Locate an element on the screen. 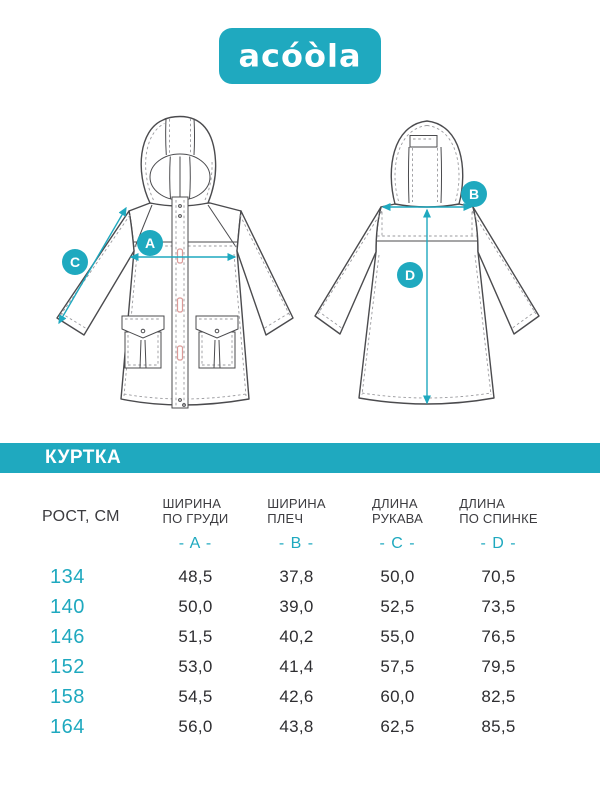  size-label: 140 is located at coordinates (67, 606).